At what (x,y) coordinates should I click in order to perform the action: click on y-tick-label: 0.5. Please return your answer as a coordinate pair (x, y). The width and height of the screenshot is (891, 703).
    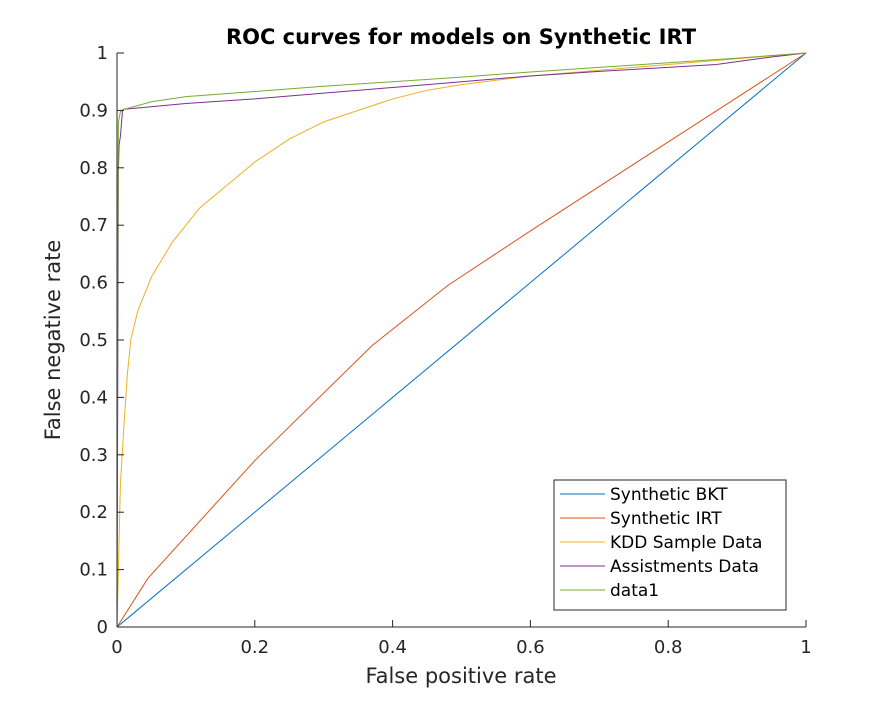
    Looking at the image, I should click on (93, 340).